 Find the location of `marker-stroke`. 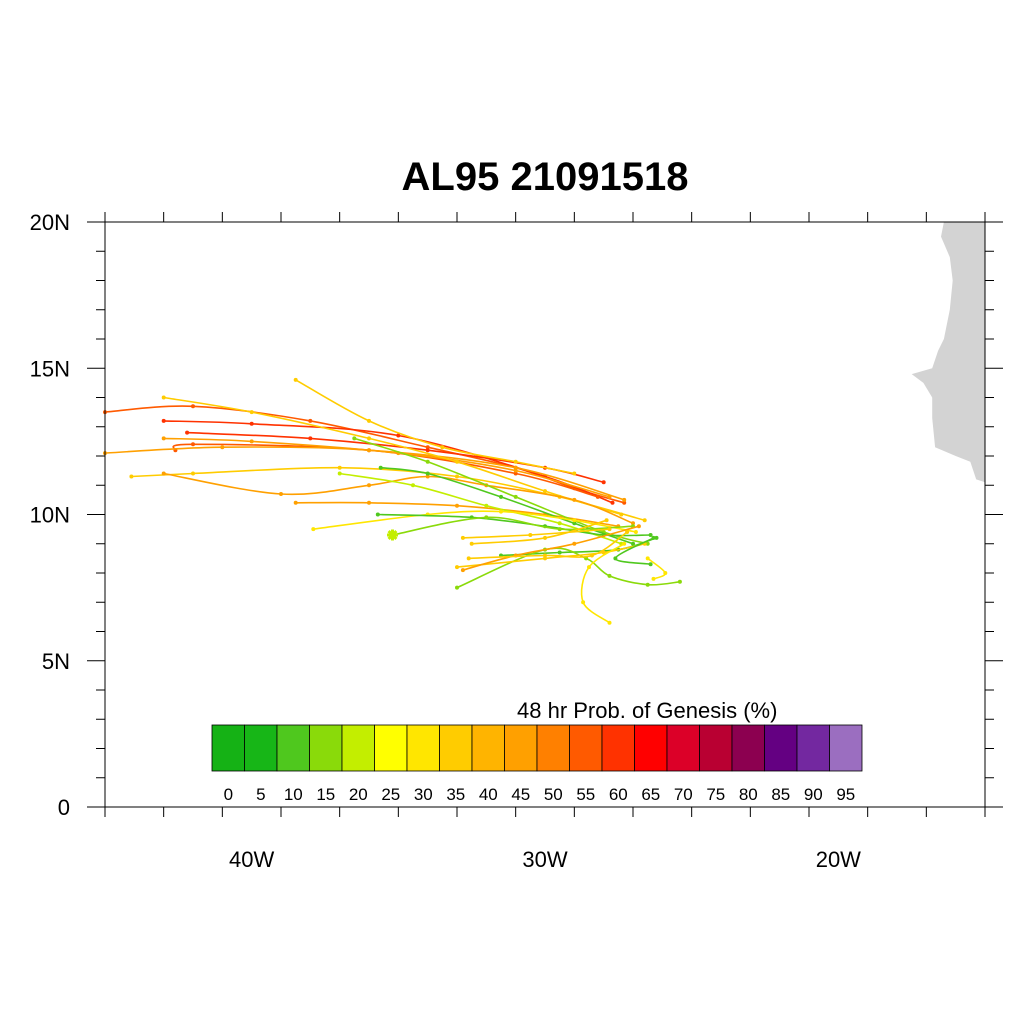

marker-stroke is located at coordinates (392, 535).